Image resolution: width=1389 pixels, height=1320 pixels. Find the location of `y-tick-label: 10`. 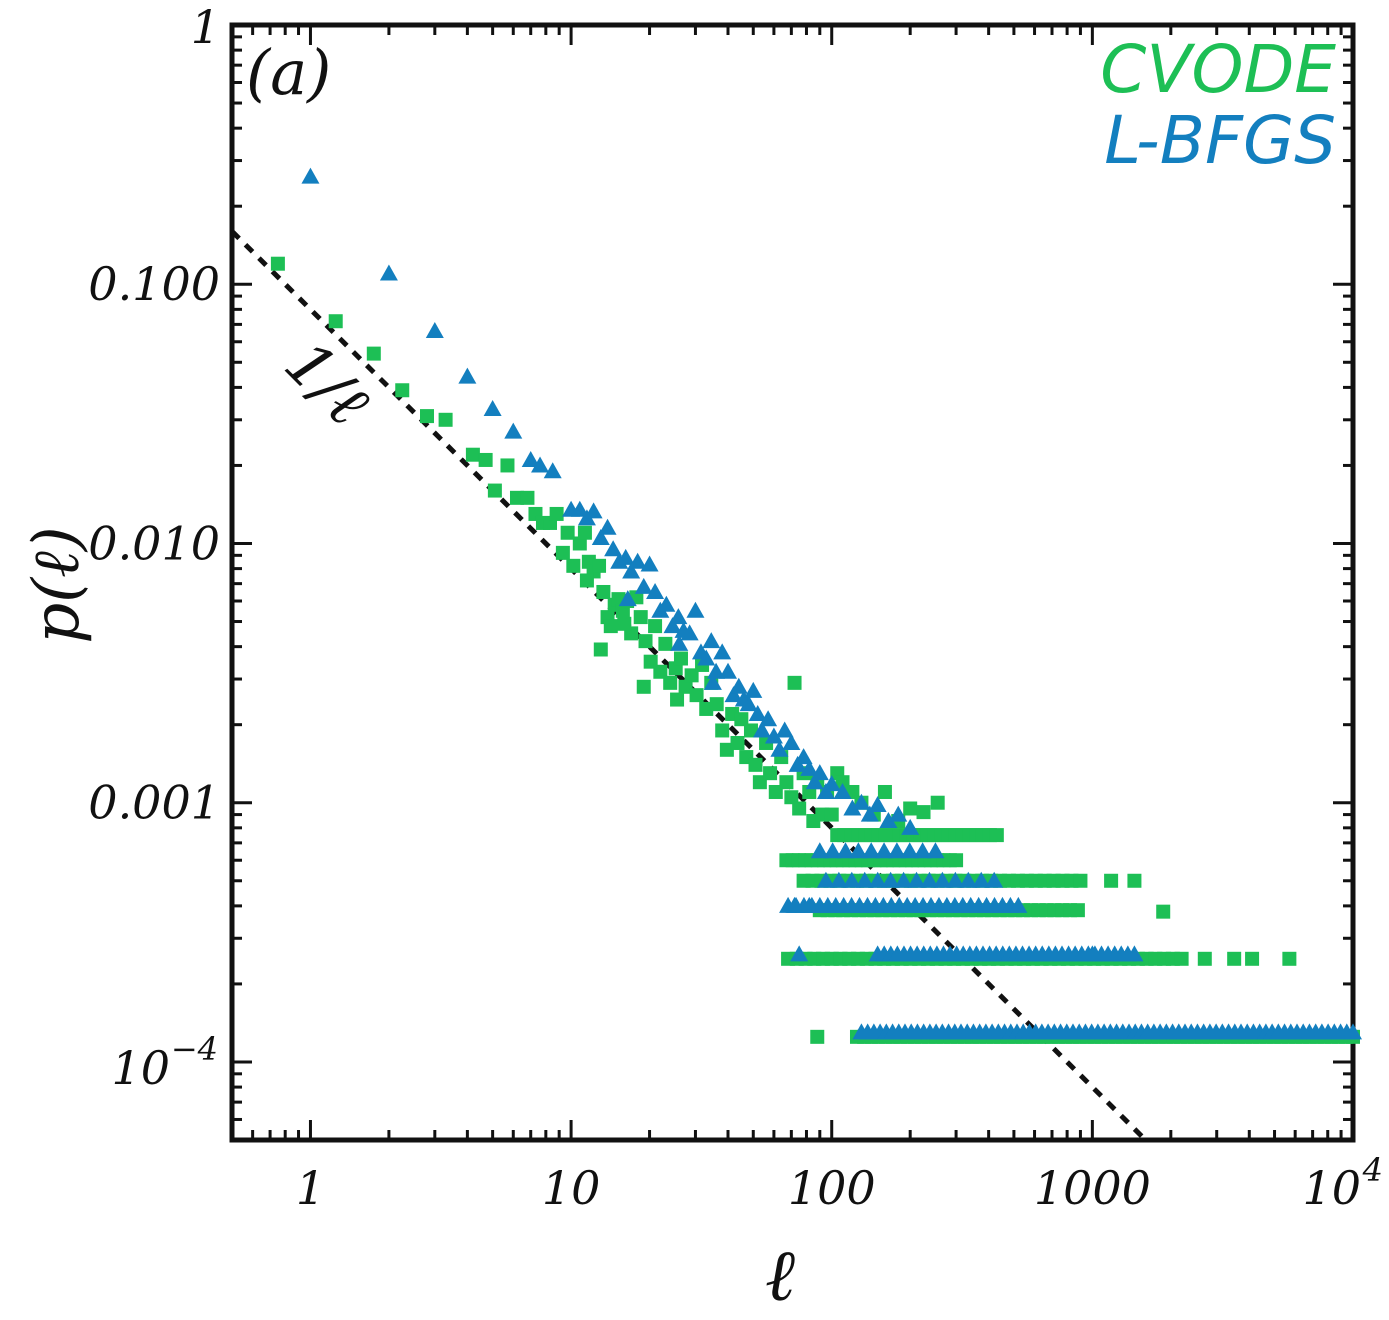

y-tick-label: 10 is located at coordinates (140, 1068).